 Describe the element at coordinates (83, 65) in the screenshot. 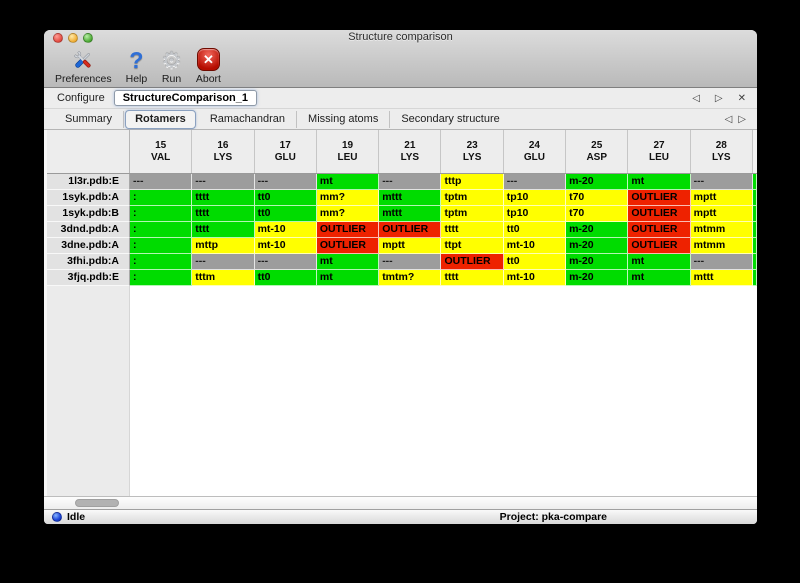

I see `preferences-button: Preferences` at that location.